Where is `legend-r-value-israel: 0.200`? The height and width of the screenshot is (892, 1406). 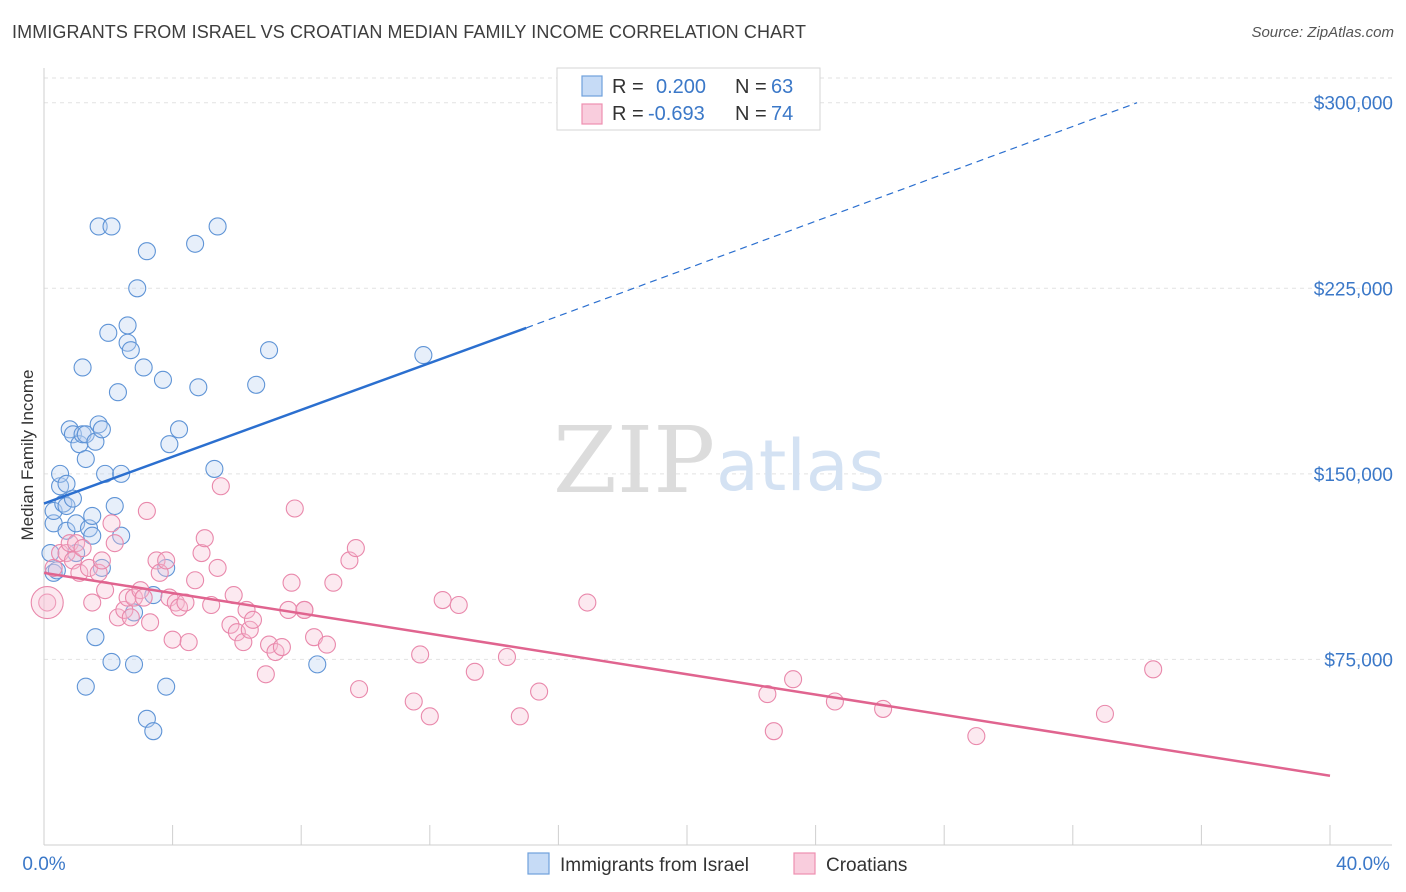
legend-r-value-israel: 0.200 is located at coordinates (681, 87).